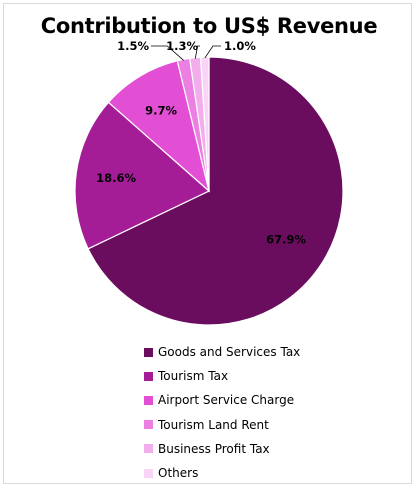 This screenshot has height=489, width=418. I want to click on data-label-business-profit-tax: 1.3%, so click(182, 46).